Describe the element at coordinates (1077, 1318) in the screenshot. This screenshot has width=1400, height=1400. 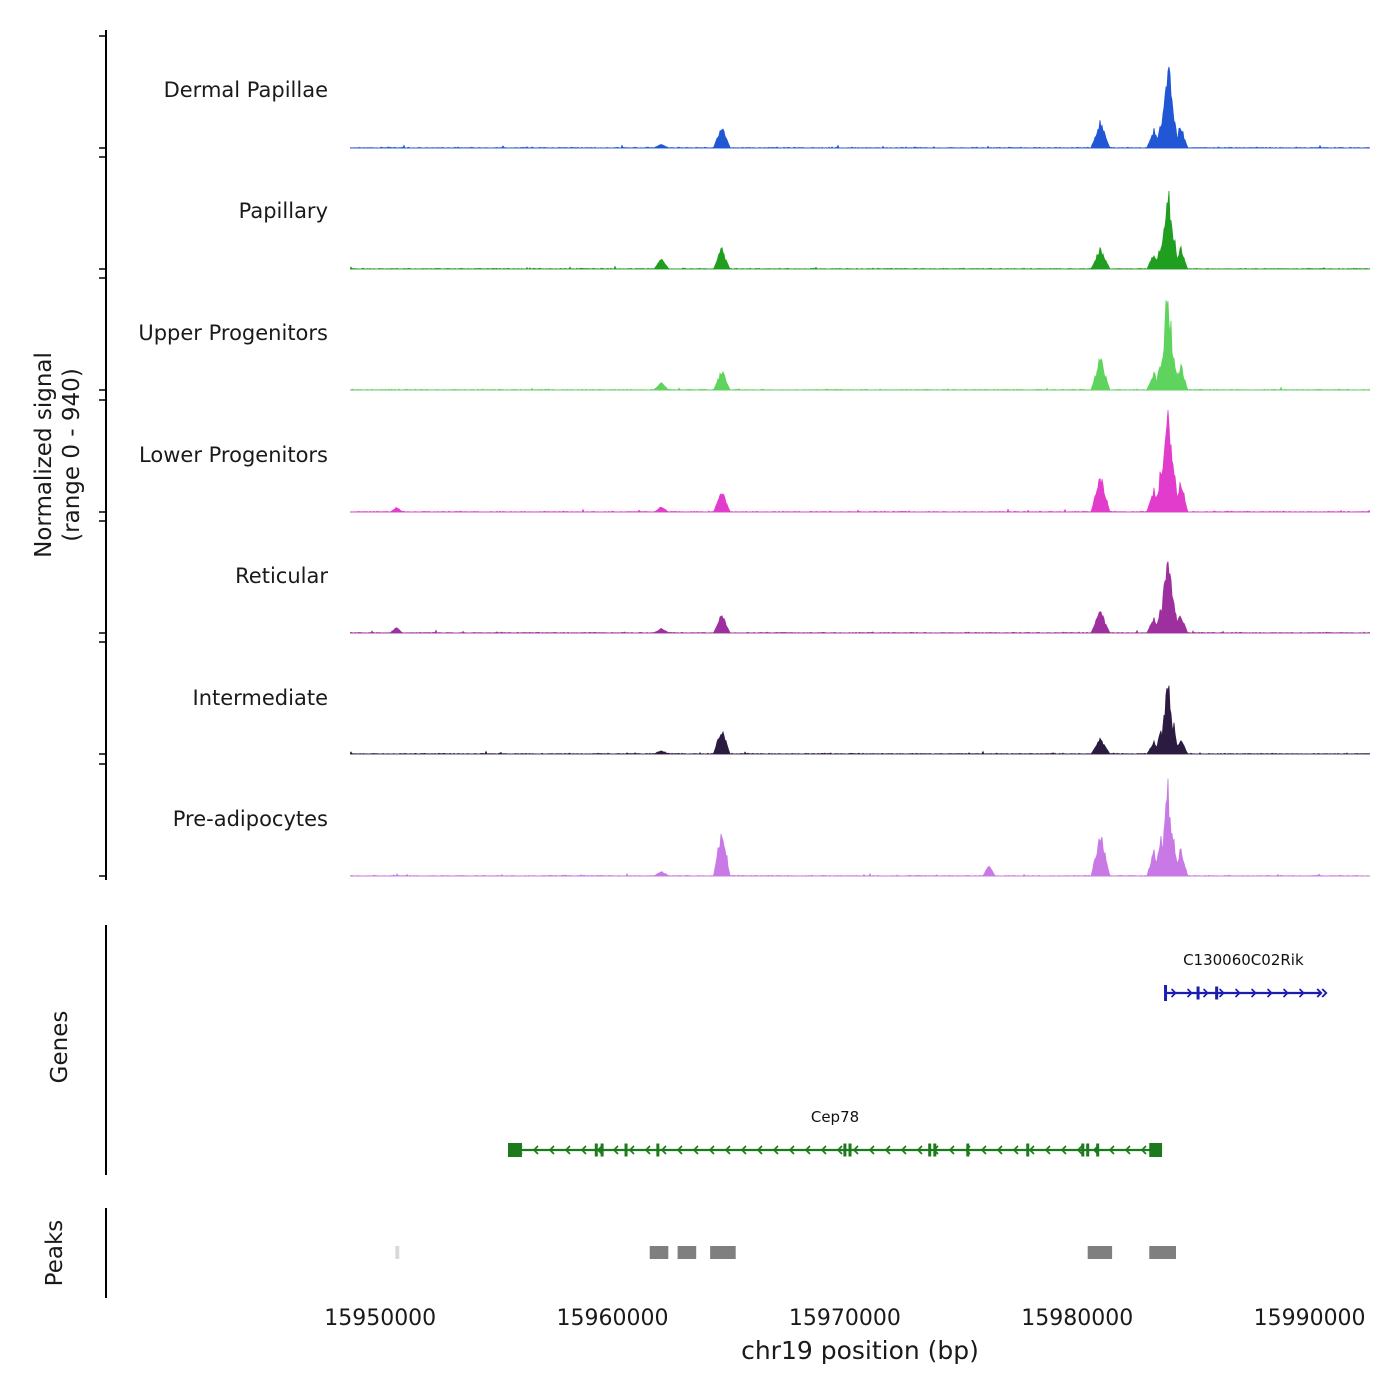
I see `x-tick-label-3: 15980000` at that location.